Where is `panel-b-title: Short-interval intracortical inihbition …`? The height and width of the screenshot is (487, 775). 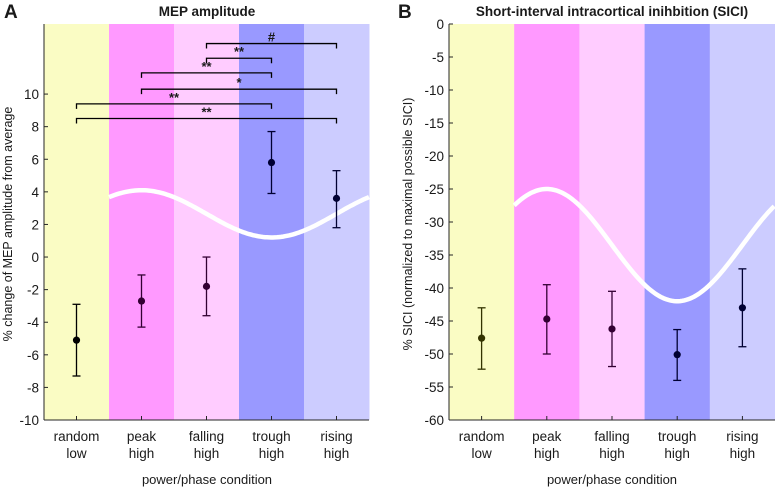
panel-b-title: Short-interval intracortical inihbition … is located at coordinates (612, 11).